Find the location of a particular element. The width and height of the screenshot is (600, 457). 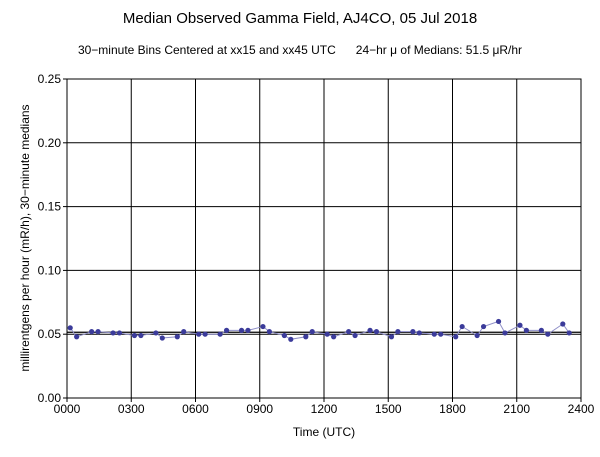

x-tick-label: 1800 is located at coordinates (452, 409).